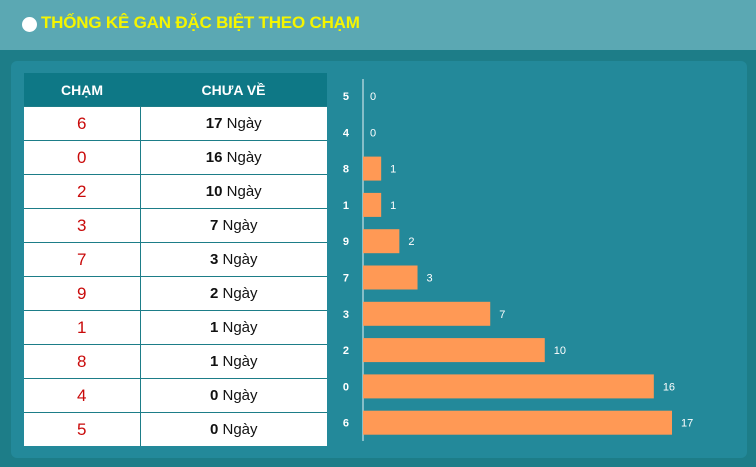 The height and width of the screenshot is (467, 756). I want to click on bar-value-label: 7, so click(502, 315).